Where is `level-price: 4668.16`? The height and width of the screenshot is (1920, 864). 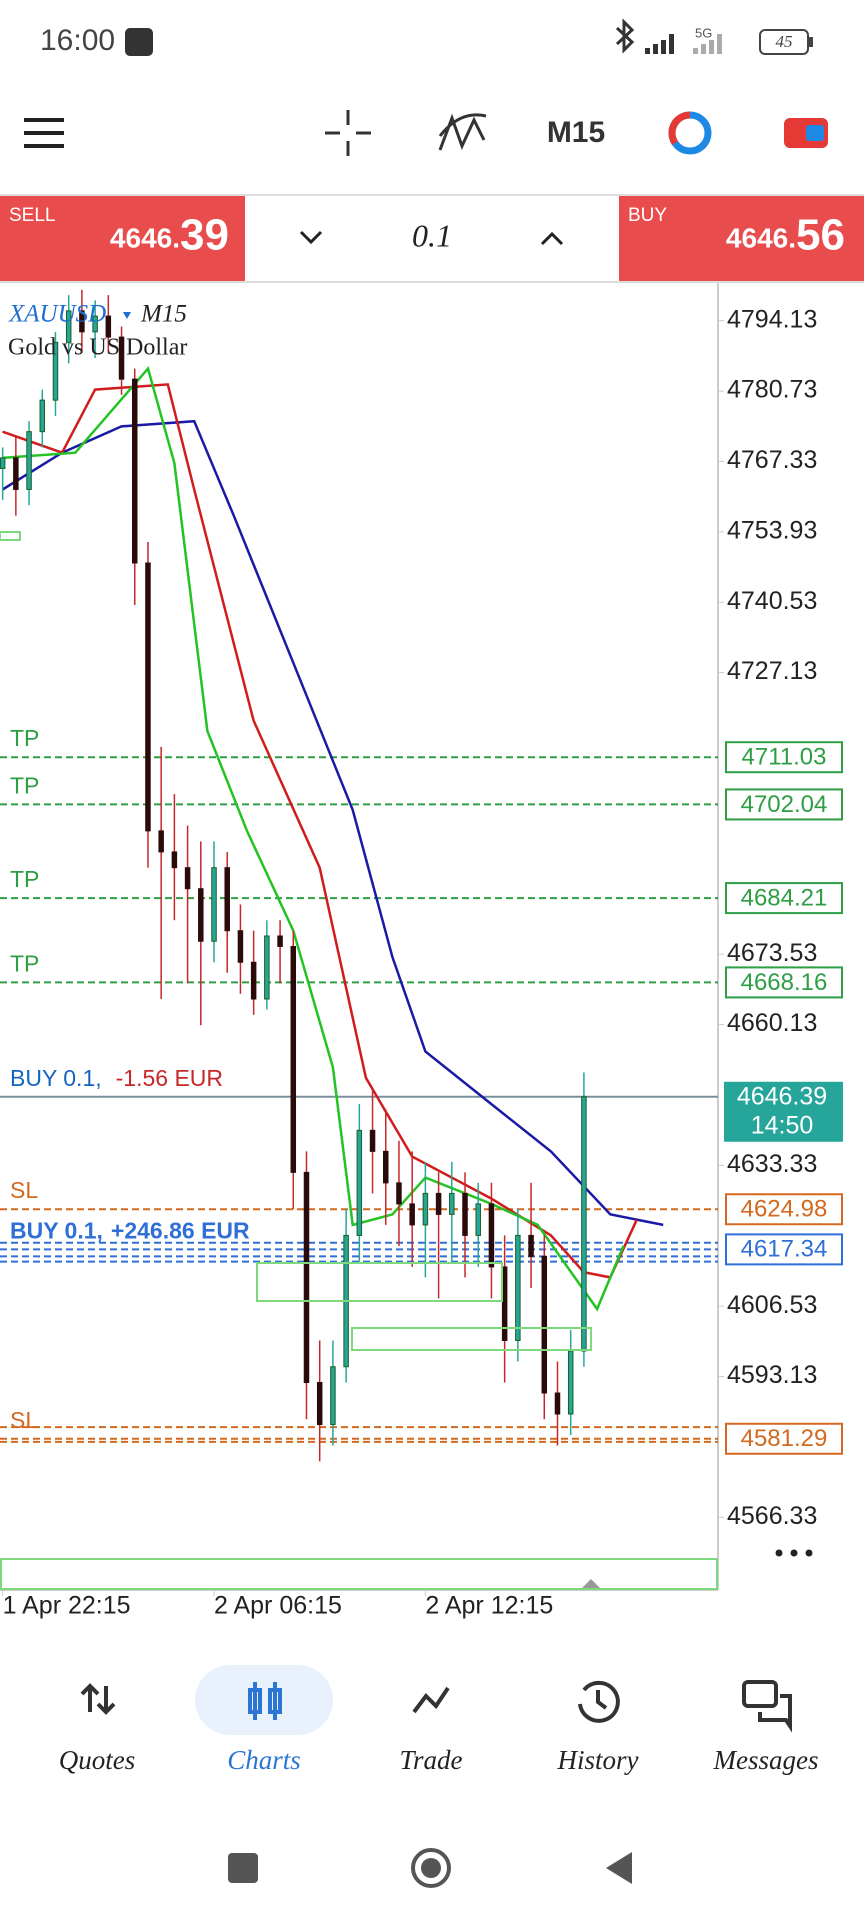 level-price: 4668.16 is located at coordinates (784, 982).